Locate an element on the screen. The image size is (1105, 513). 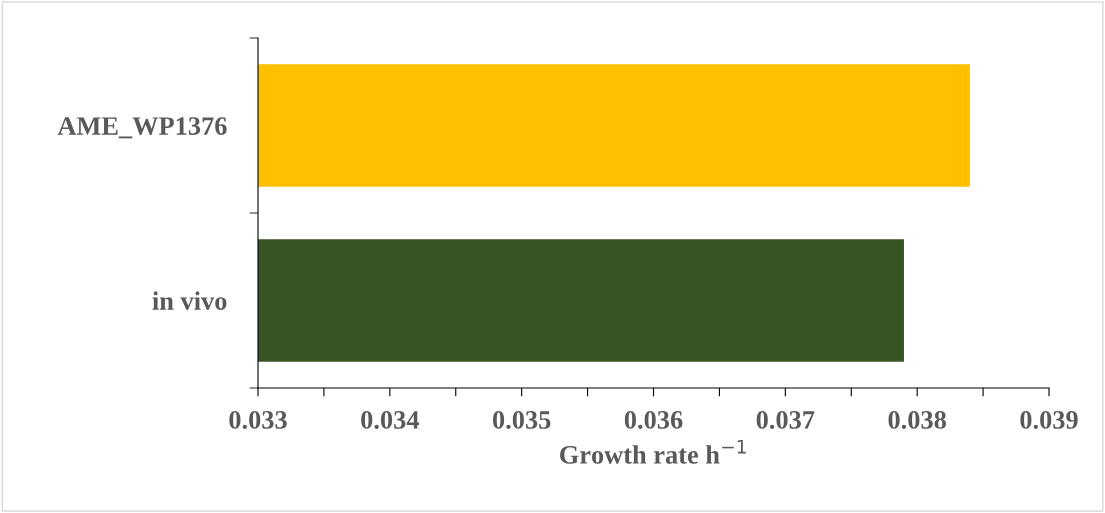
x-tick-label: 0.033 is located at coordinates (258, 419).